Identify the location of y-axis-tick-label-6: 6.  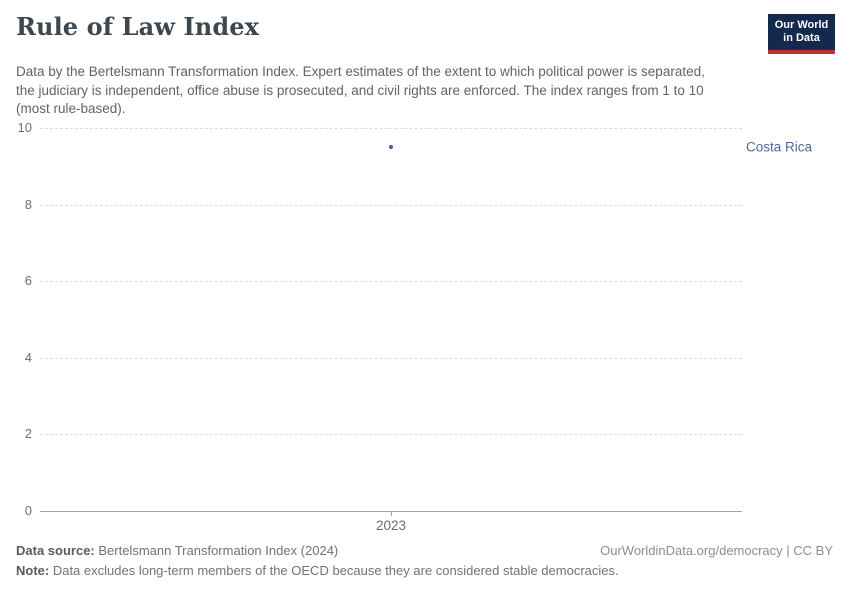
(28, 281).